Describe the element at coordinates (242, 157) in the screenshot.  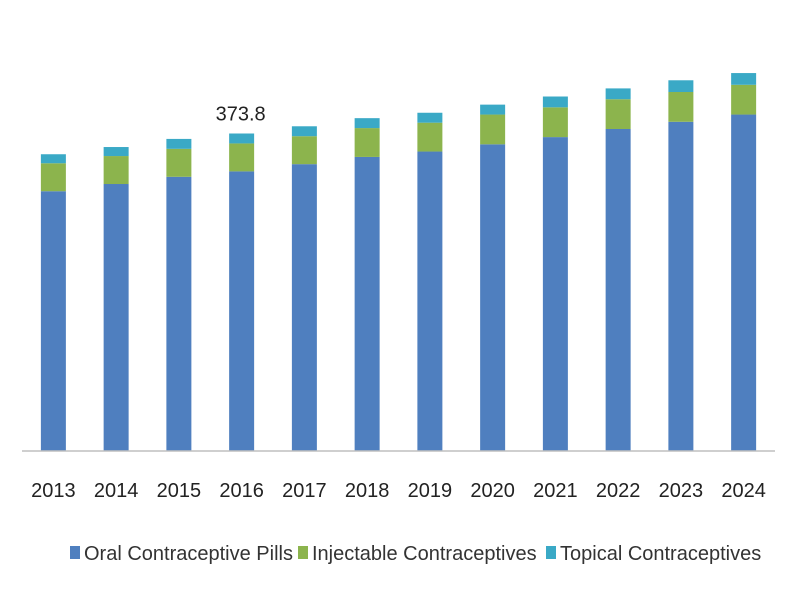
I see `bar-injectable-contraceptives-2016` at that location.